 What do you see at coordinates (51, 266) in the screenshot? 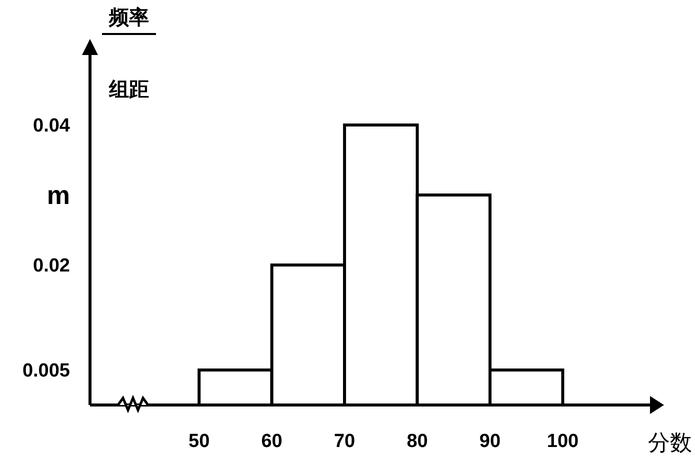
I see `y-tick-label: 0.02` at bounding box center [51, 266].